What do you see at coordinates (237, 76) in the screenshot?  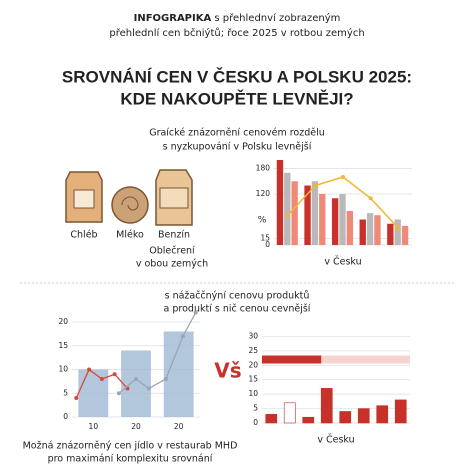 I see `title: SROVNÁNÍ CEN V ČESKU A POLSKU 2025:` at bounding box center [237, 76].